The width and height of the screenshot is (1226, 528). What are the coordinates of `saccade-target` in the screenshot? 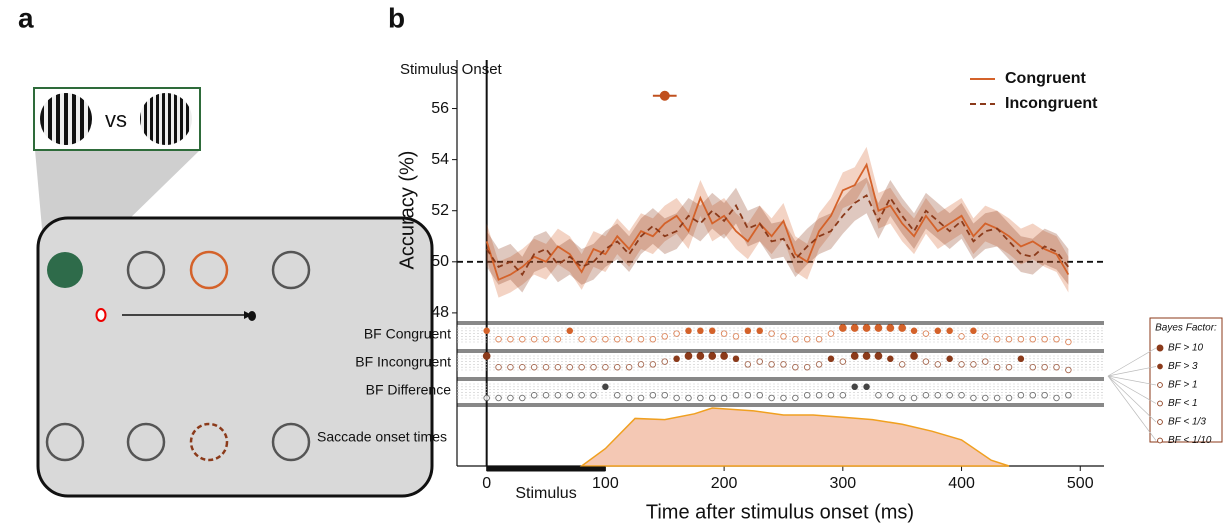 It's located at (252, 316).